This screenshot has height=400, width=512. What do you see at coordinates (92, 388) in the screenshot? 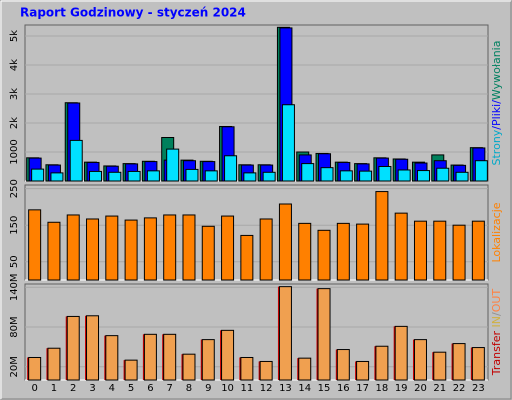
I see `x-tick-label: 3` at bounding box center [92, 388].